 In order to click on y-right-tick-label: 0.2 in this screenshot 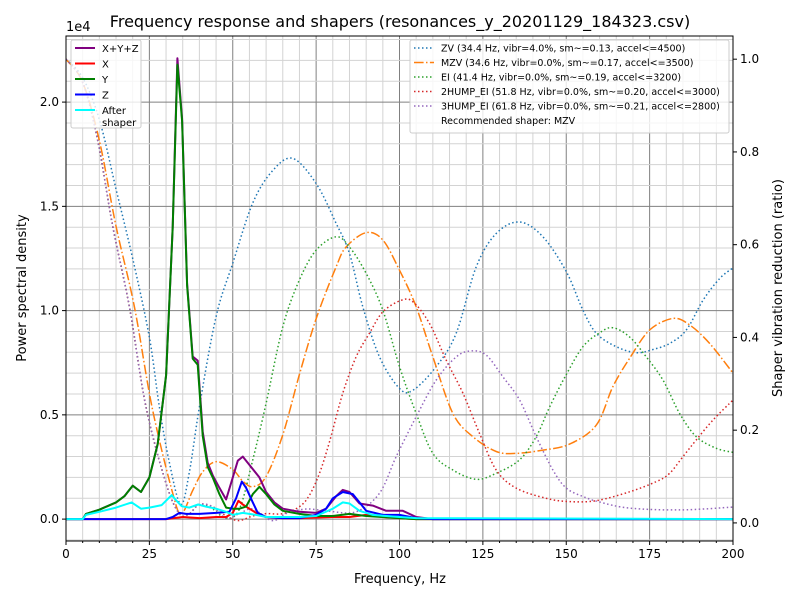, I will do `click(749, 430)`.